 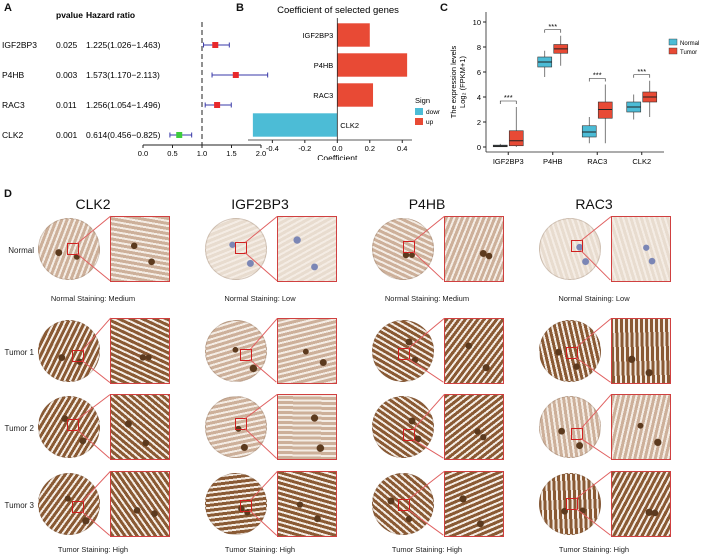 I want to click on box-y-tick-label: 8, so click(x=479, y=47).